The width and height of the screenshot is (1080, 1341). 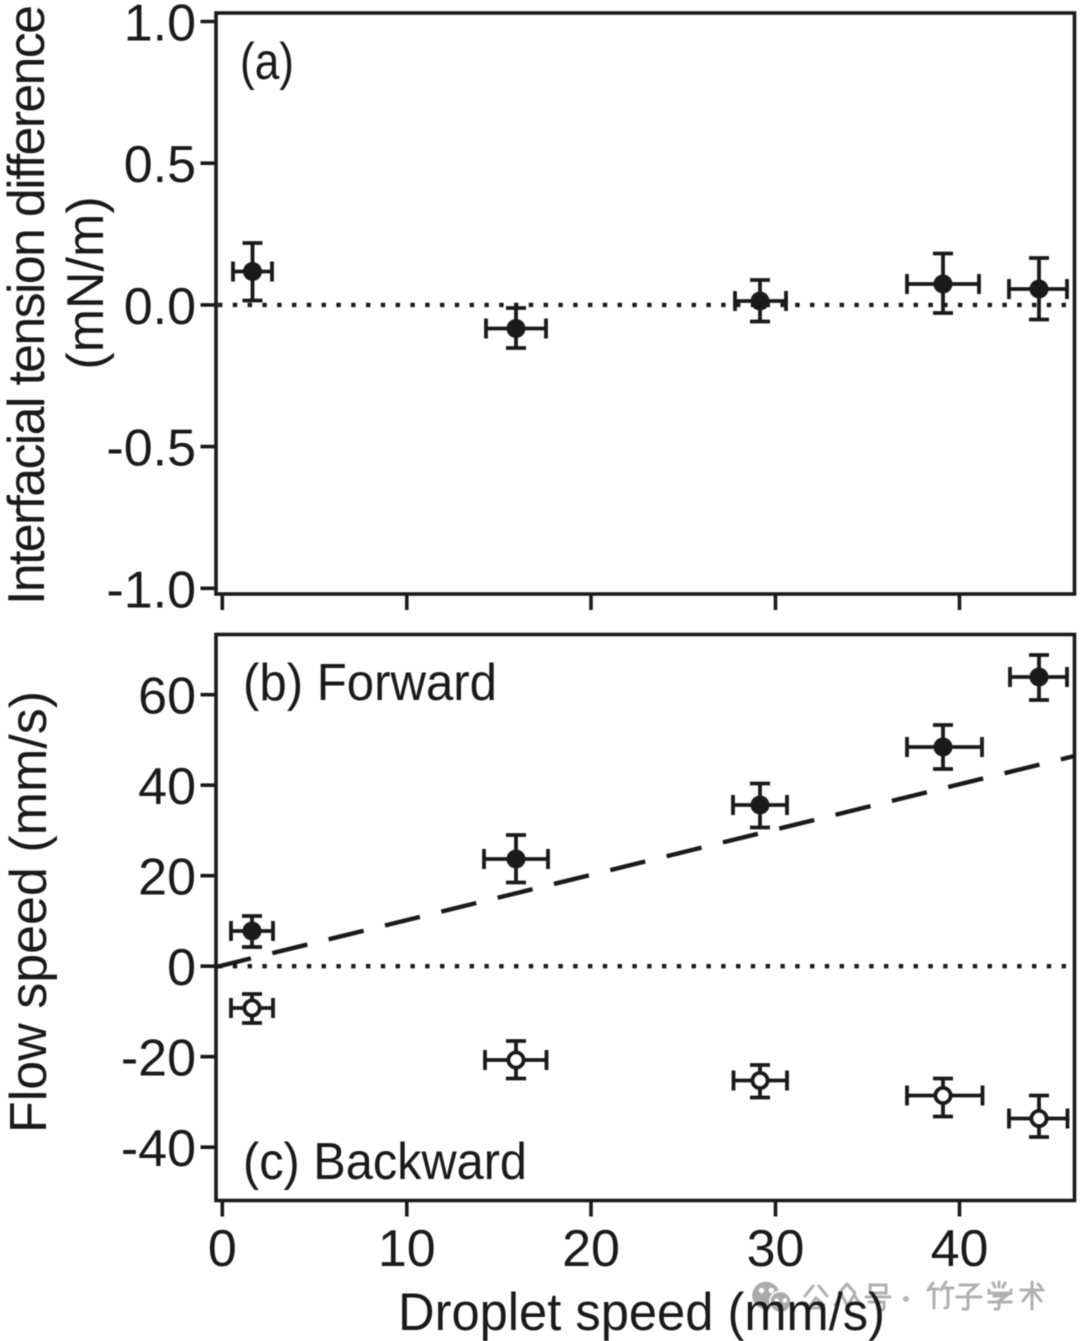 What do you see at coordinates (160, 165) in the screenshot?
I see `svg-text: 0.5` at bounding box center [160, 165].